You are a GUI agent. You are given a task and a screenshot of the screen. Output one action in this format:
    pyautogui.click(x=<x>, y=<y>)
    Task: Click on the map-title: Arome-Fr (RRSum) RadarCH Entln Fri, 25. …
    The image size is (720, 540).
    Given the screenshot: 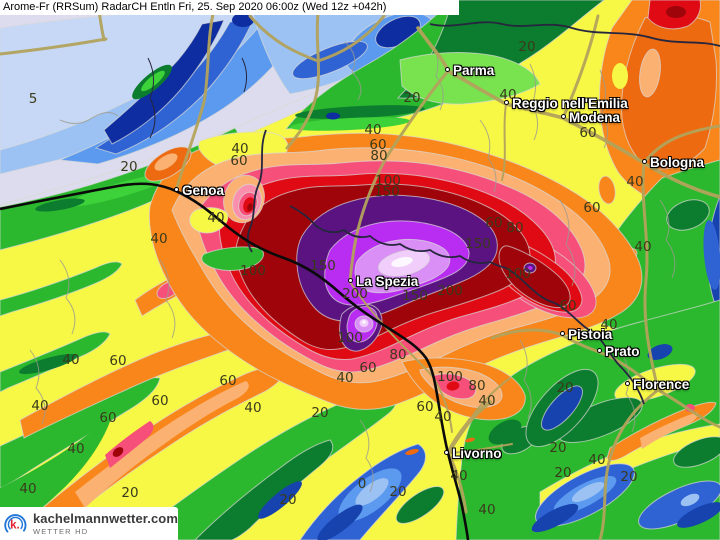 What is the action you would take?
    pyautogui.click(x=195, y=7)
    